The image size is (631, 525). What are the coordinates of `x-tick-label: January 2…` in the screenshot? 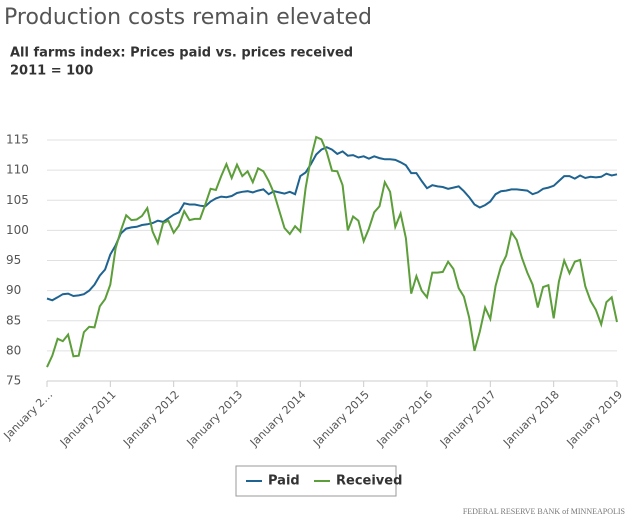 It's located at (28, 415).